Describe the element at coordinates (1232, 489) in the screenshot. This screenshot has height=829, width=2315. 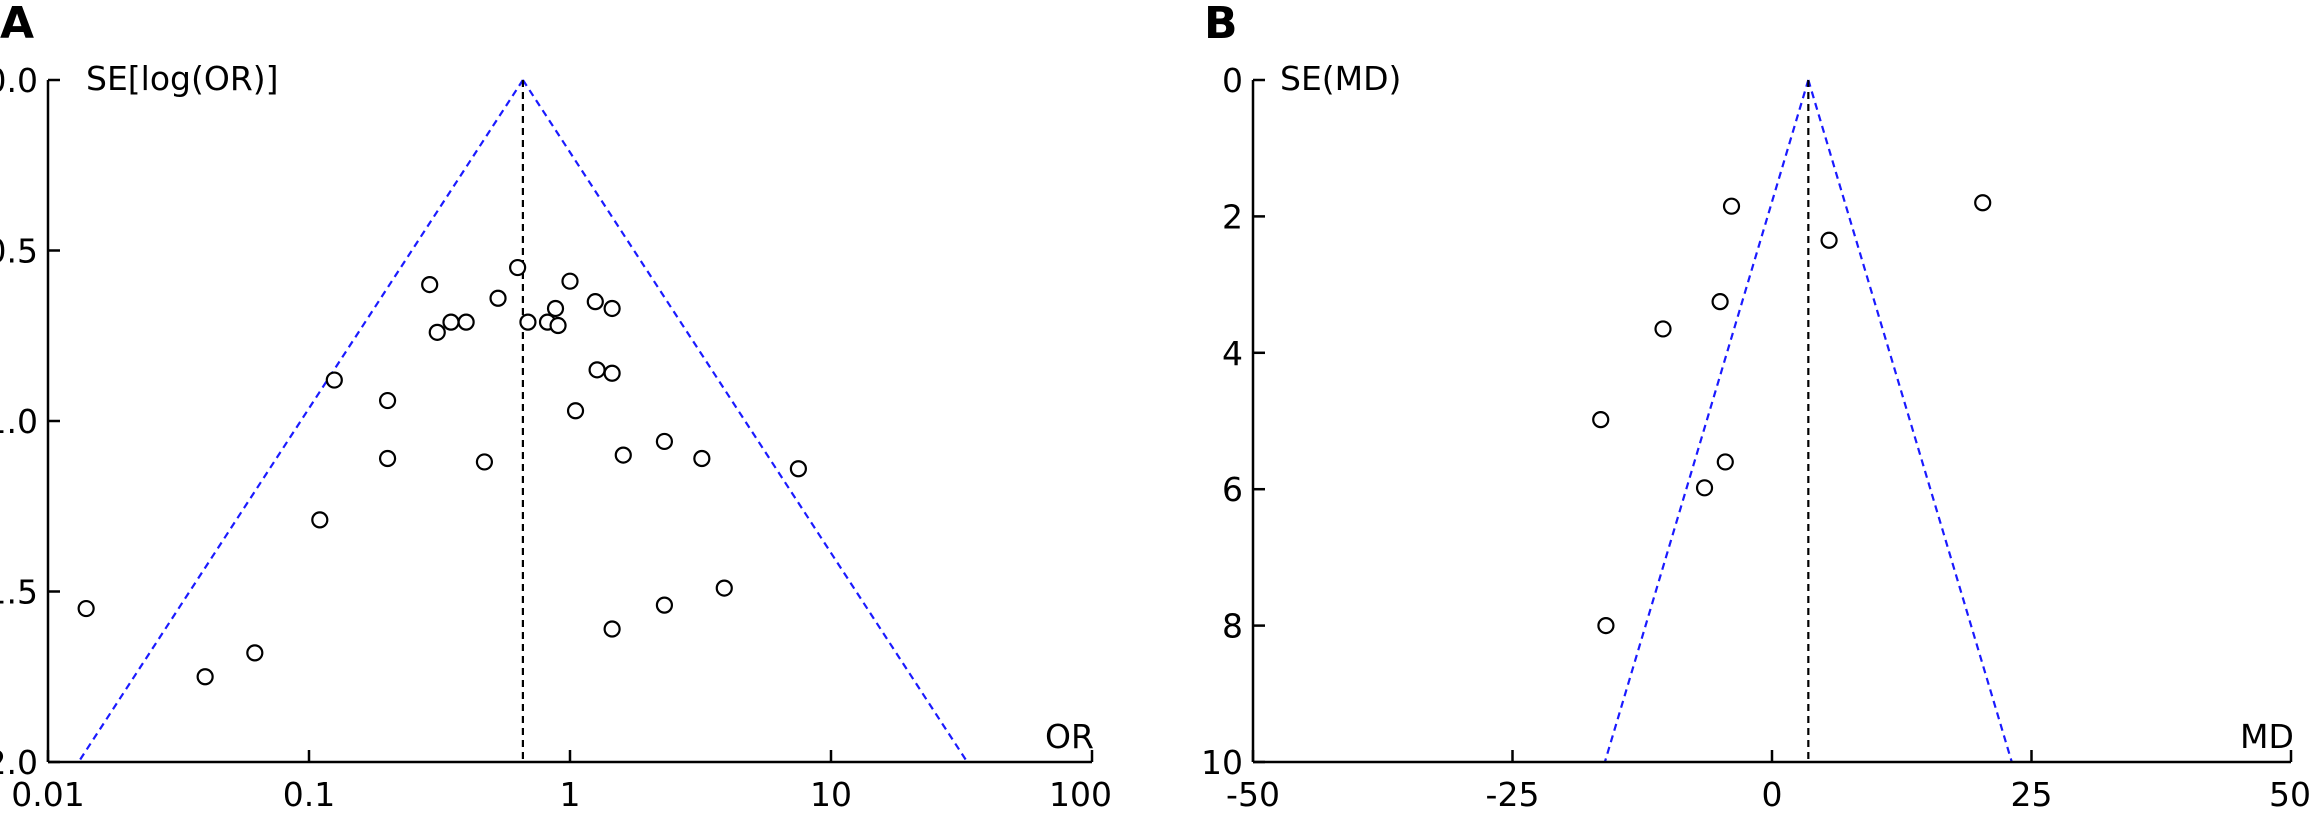
I see `y-tick-label: 6` at that location.